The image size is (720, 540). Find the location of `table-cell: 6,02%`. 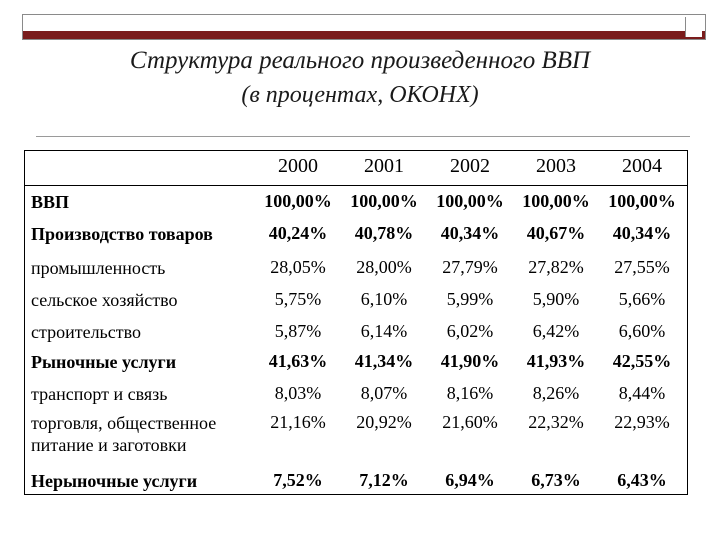

table-cell: 6,02% is located at coordinates (470, 331).